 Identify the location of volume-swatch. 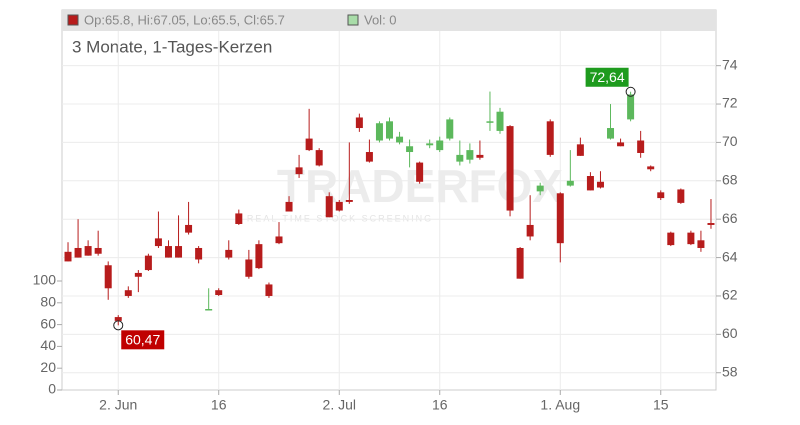
(353, 20).